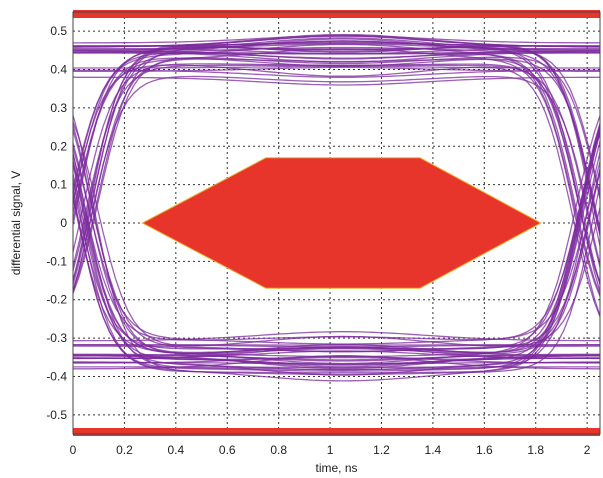 The image size is (603, 478). I want to click on y-tick-label: 0.5, so click(58, 31).